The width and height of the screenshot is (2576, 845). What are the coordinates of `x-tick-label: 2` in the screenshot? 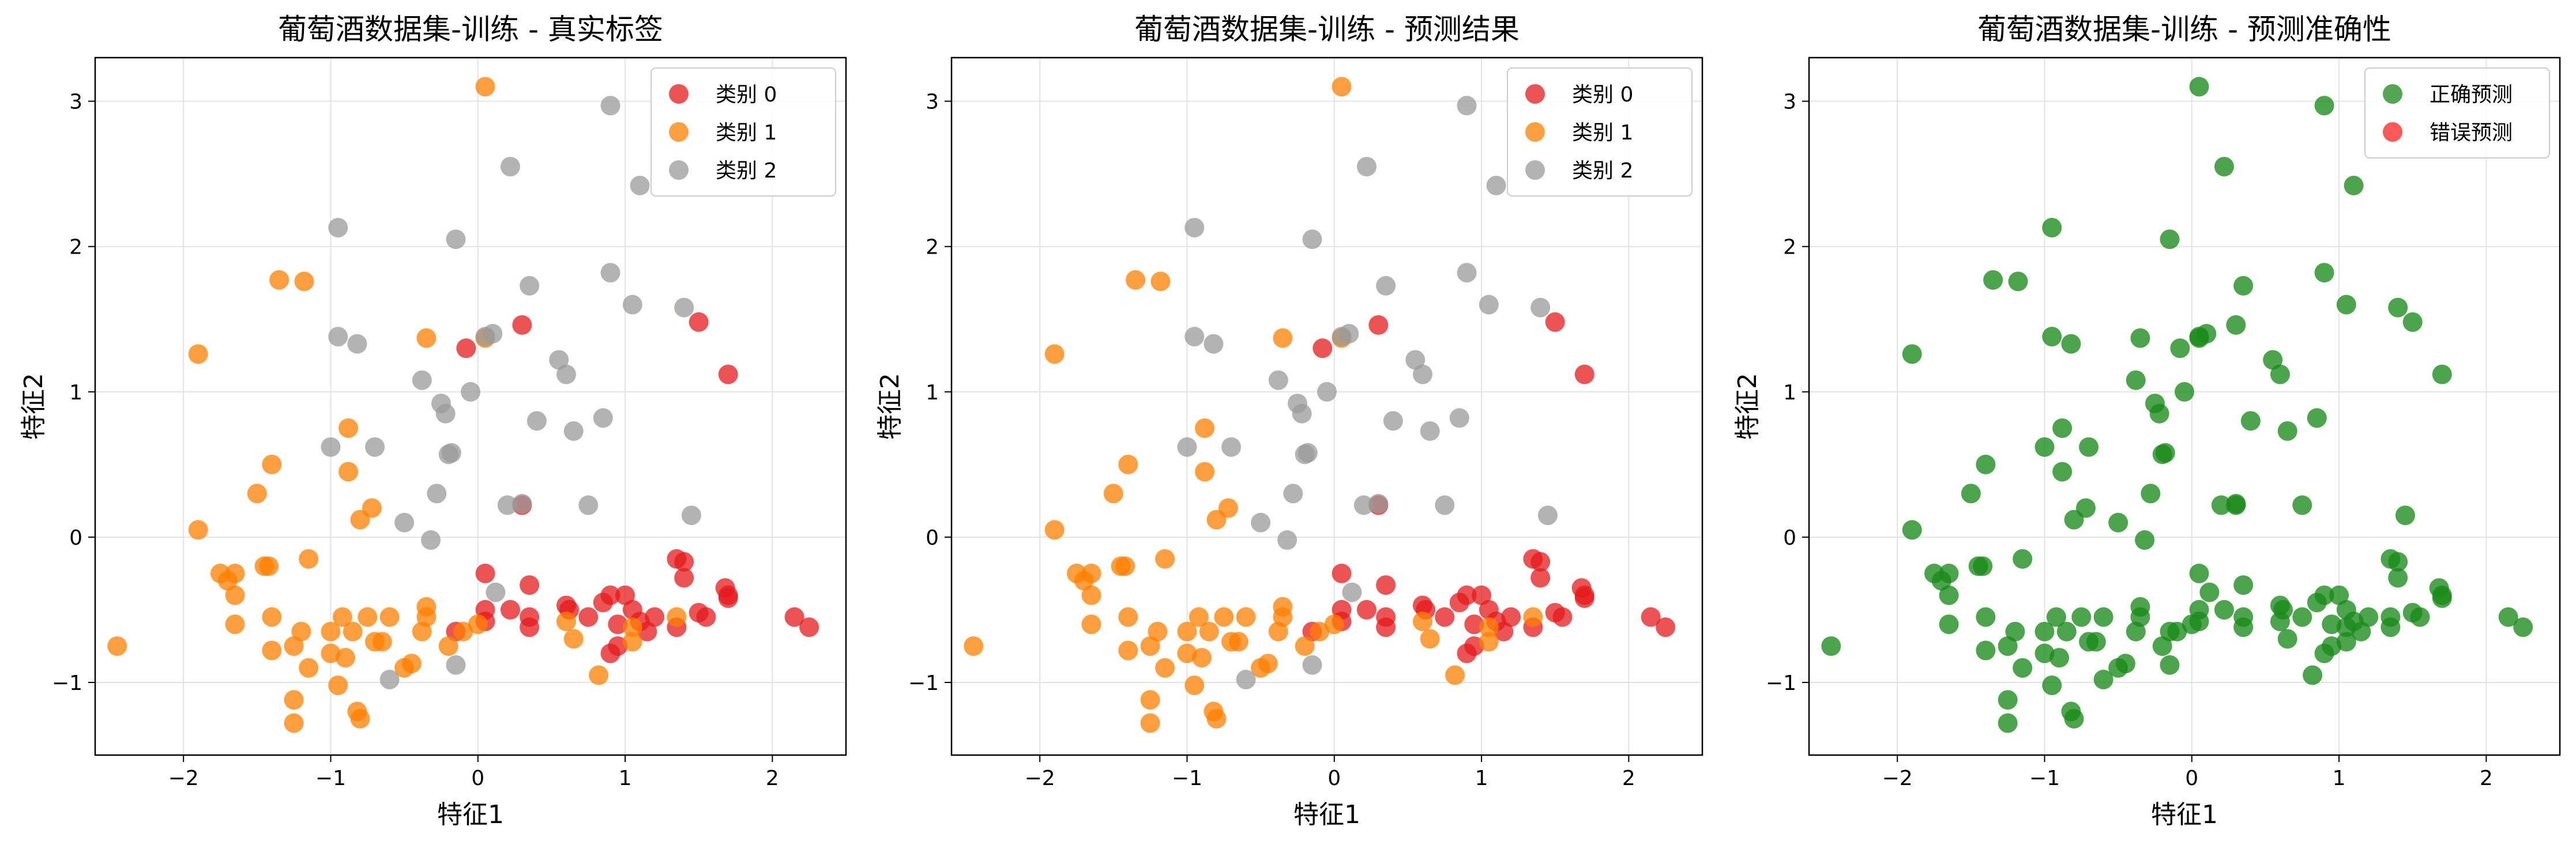 It's located at (1628, 778).